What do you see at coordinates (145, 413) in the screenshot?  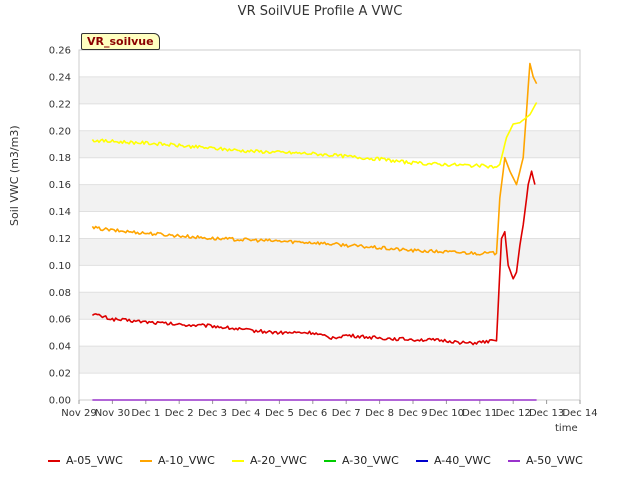 I see `x-tick-label: Dec 1` at bounding box center [145, 413].